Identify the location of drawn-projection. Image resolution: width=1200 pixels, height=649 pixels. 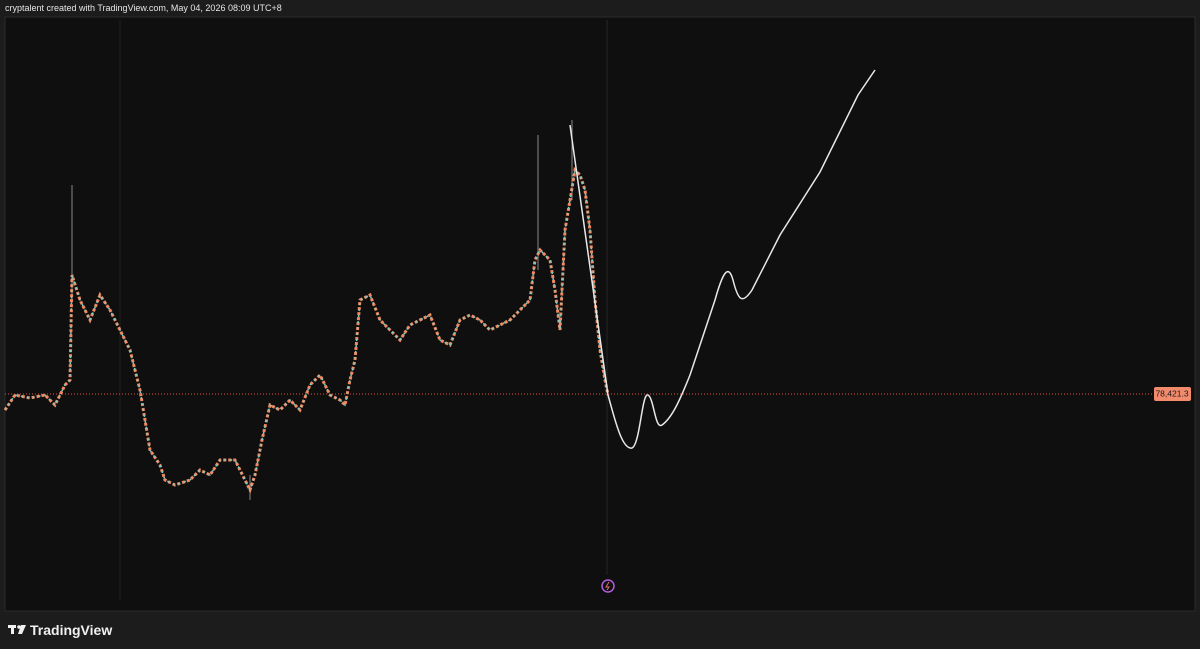
(722, 259).